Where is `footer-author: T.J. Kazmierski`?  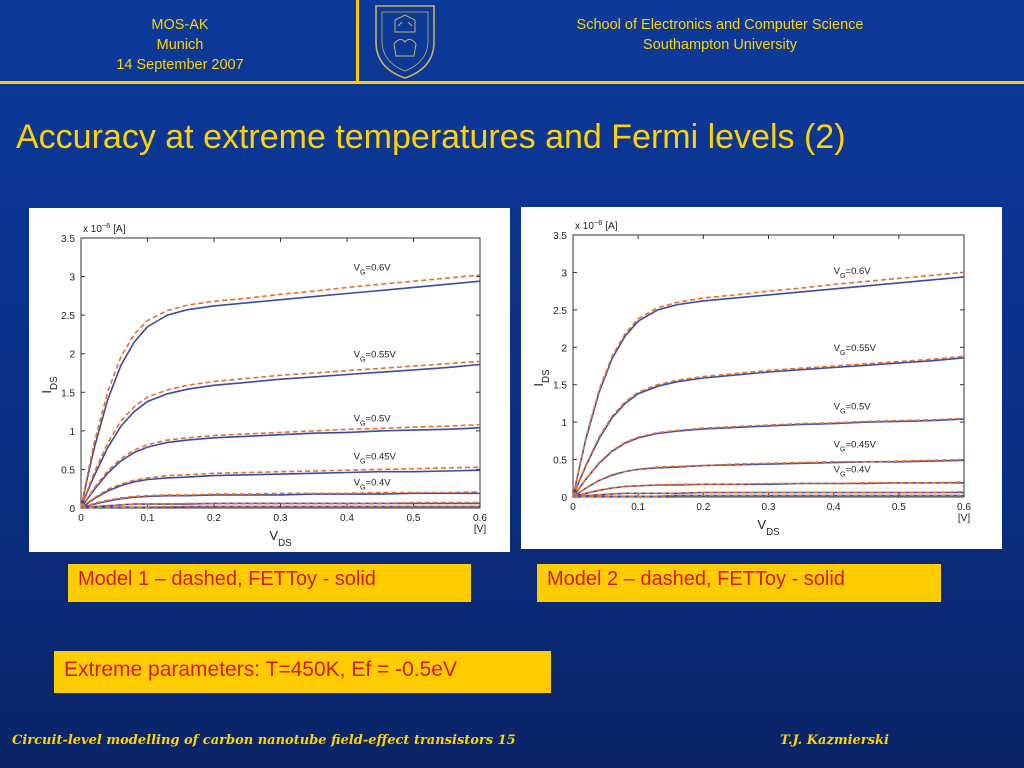 footer-author: T.J. Kazmierski is located at coordinates (834, 740).